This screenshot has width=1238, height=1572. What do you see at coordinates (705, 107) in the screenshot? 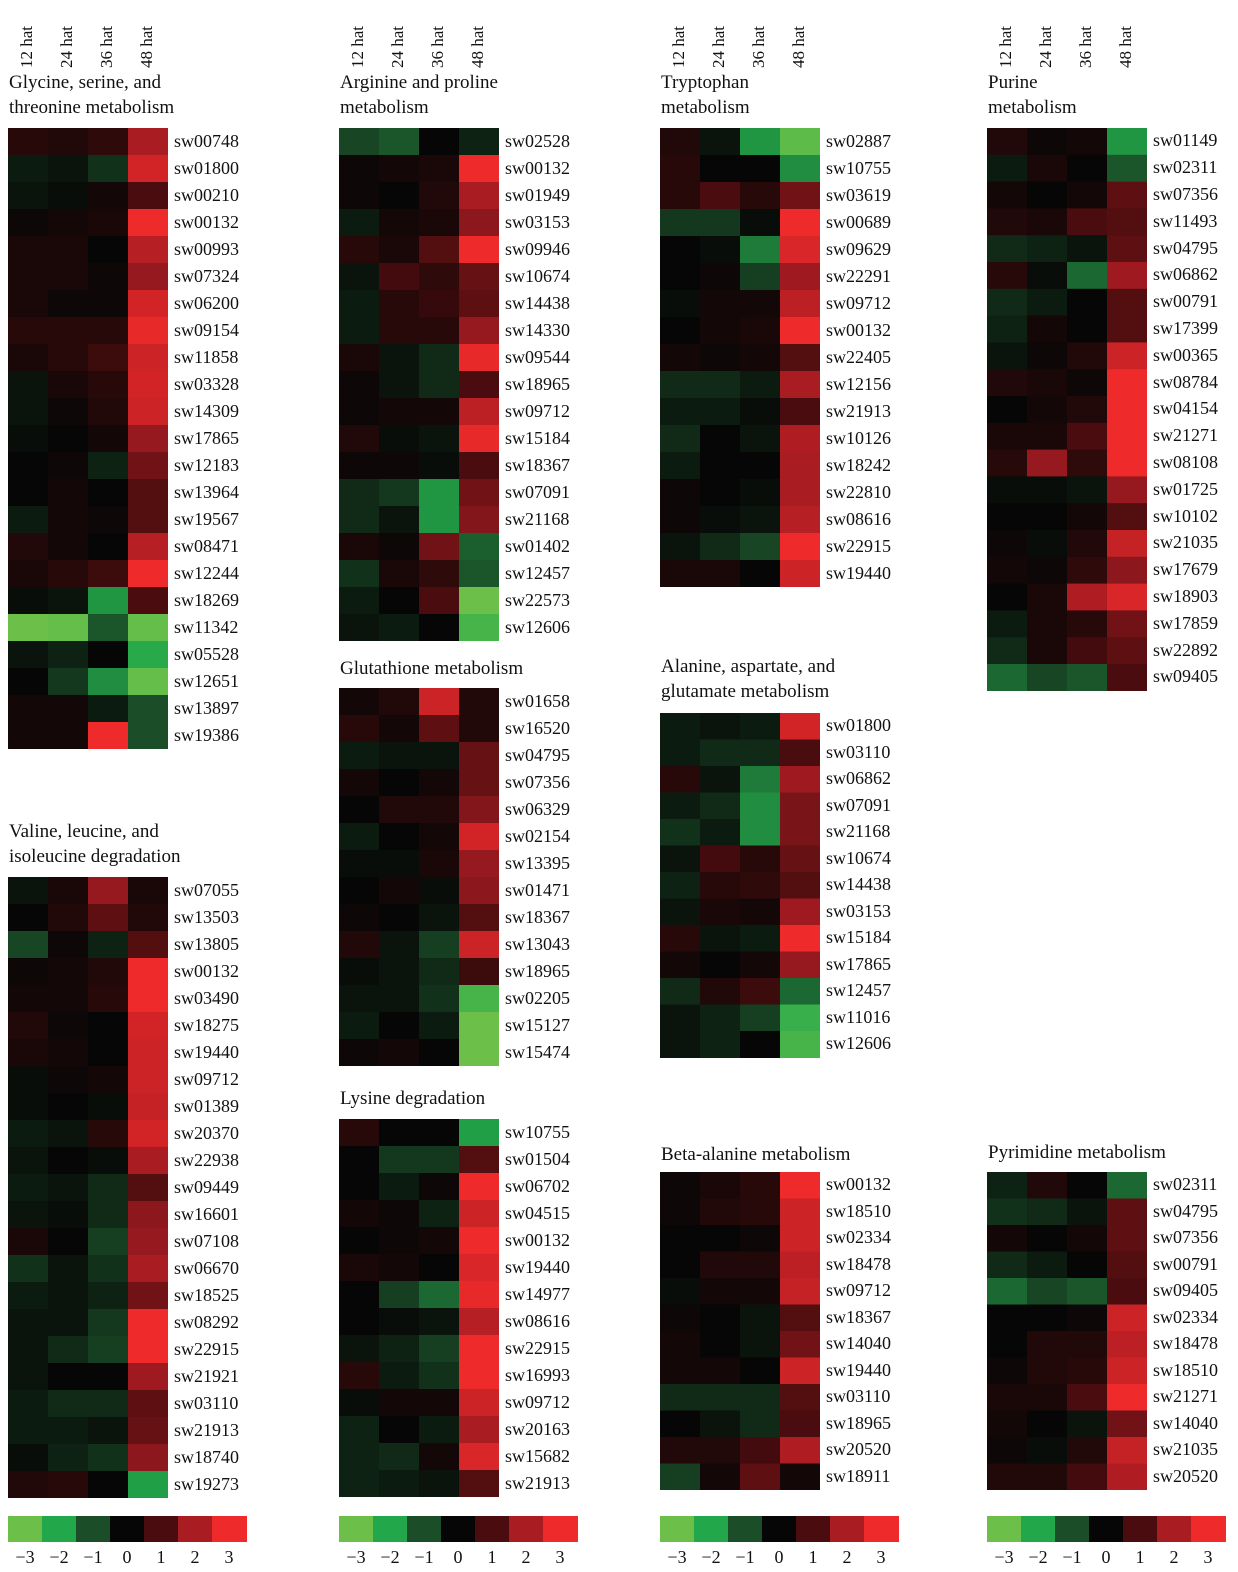
I see `panel-title: metabolism` at bounding box center [705, 107].